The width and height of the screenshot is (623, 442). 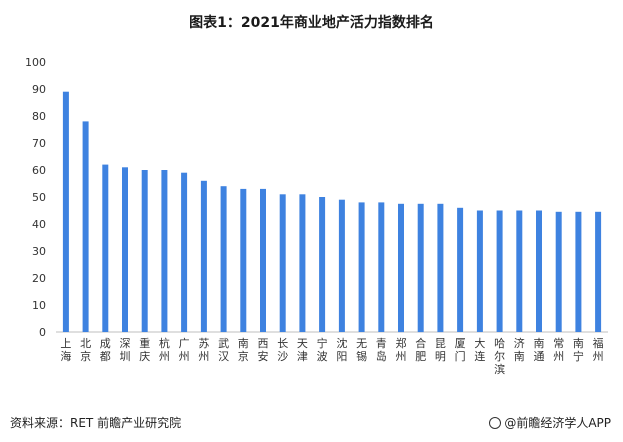 What do you see at coordinates (263, 350) in the screenshot?
I see `x-tick-label: 西安` at bounding box center [263, 350].